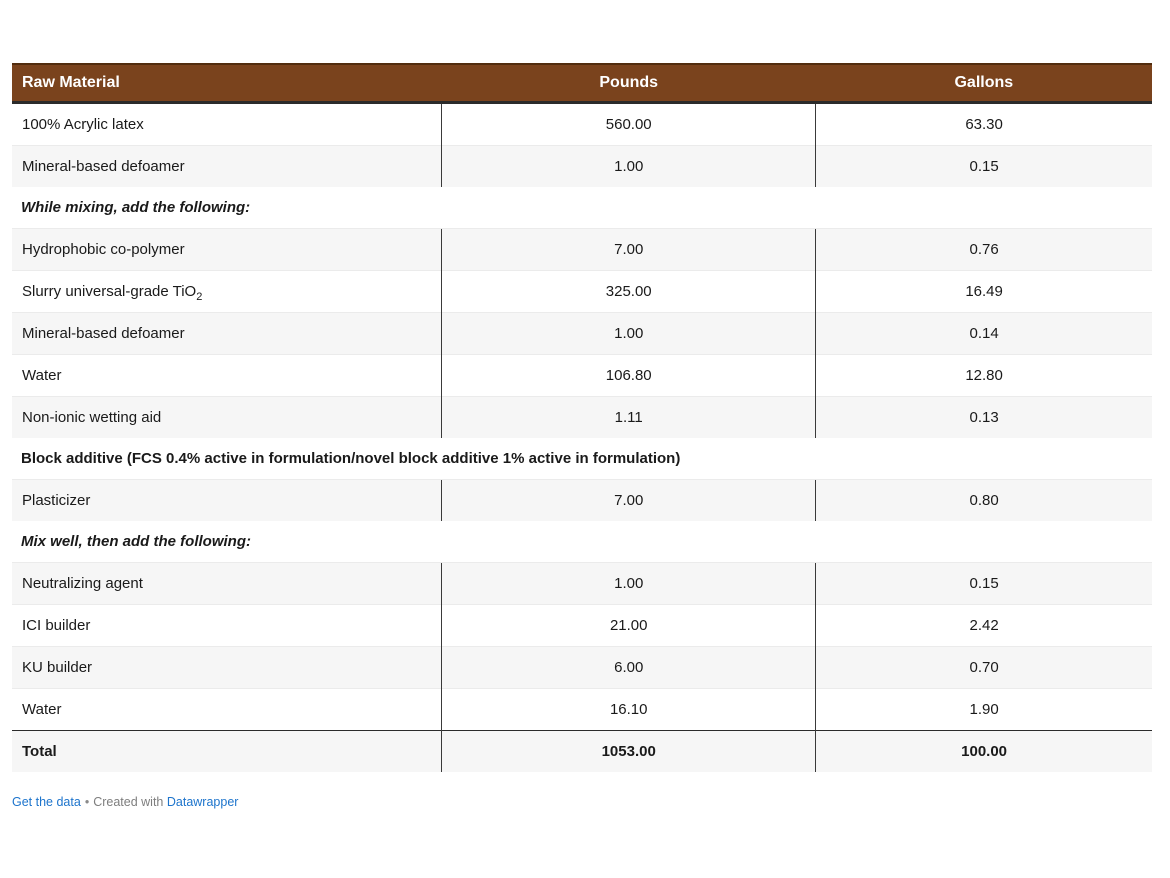  I want to click on gallons-cell: 0.70, so click(983, 667).